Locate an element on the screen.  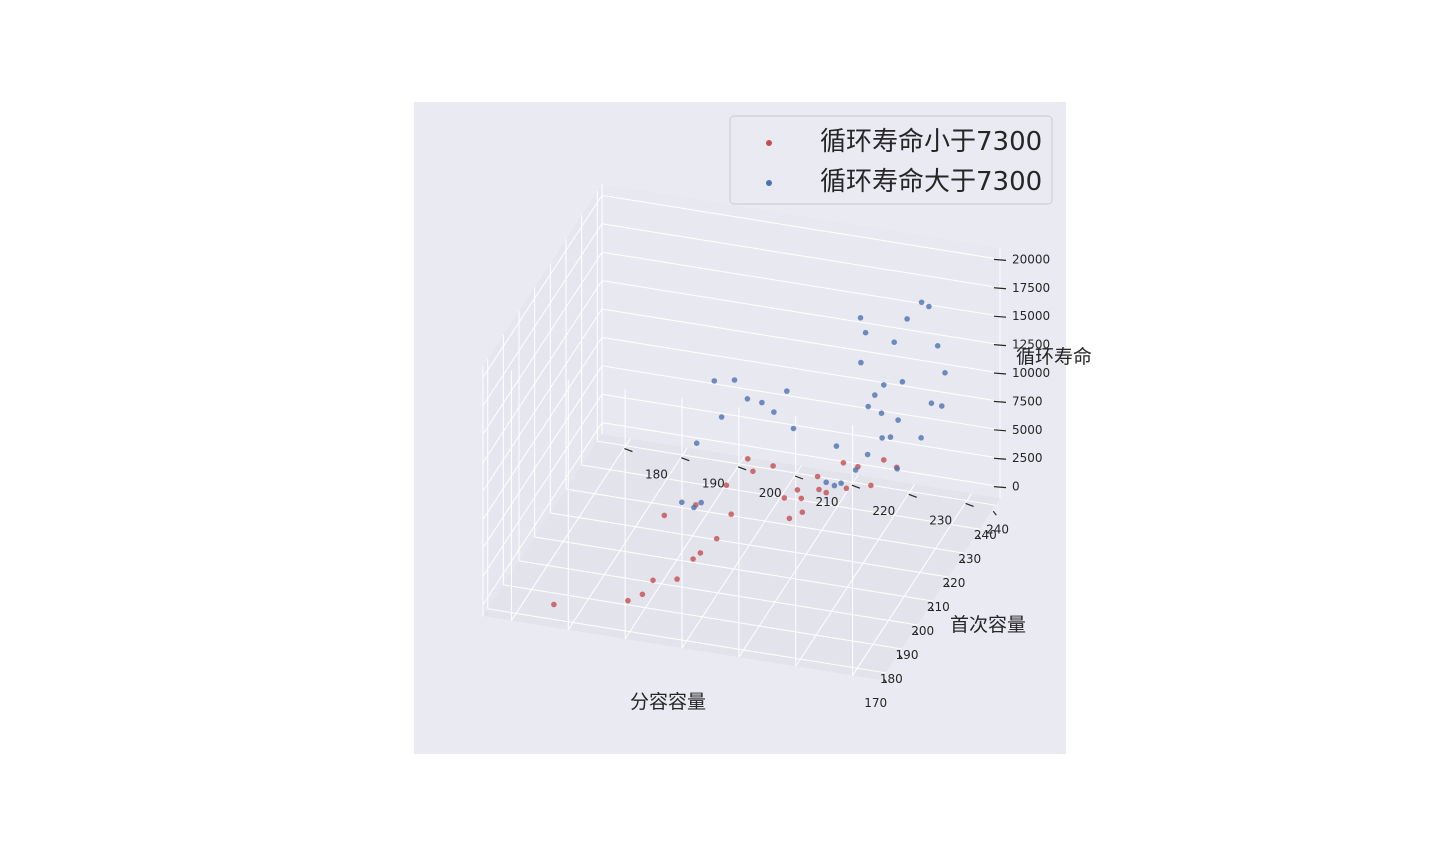
z-tick-label: 2500 is located at coordinates (1027, 458).